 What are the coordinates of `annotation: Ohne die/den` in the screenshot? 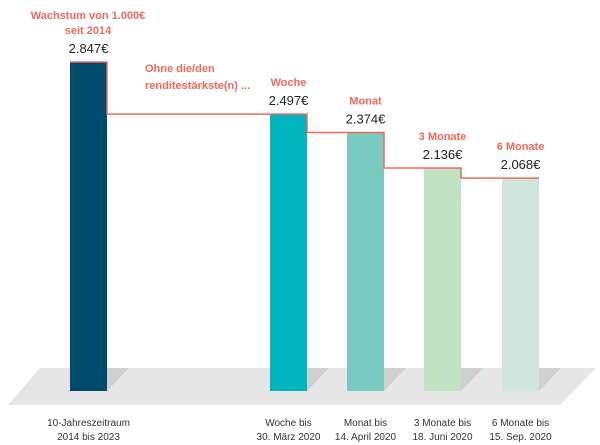 It's located at (180, 69).